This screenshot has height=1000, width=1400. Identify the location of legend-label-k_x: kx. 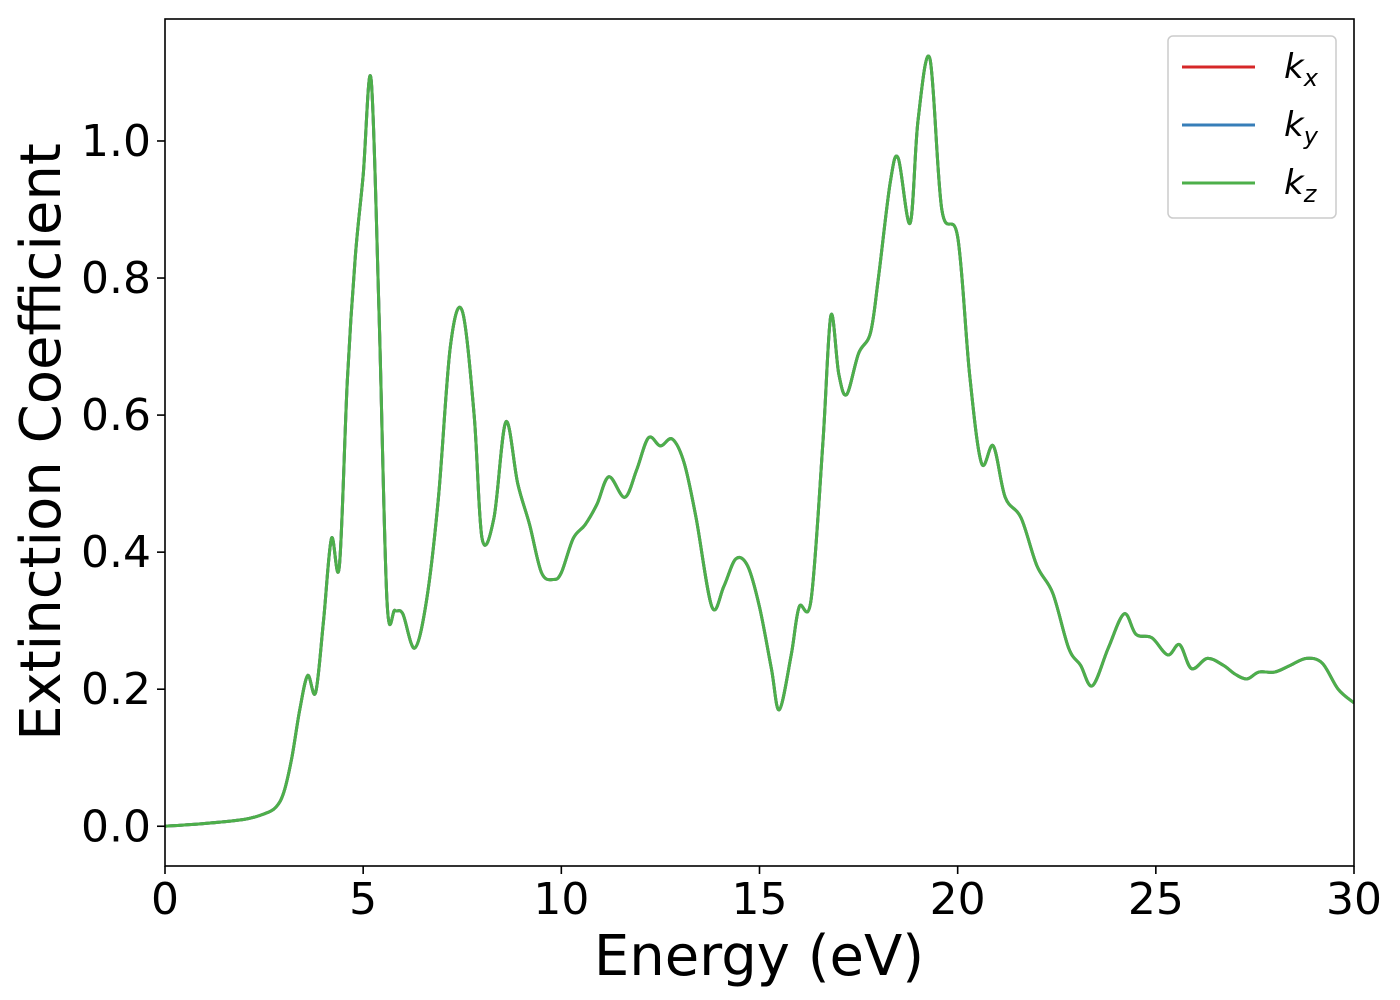
(1301, 69).